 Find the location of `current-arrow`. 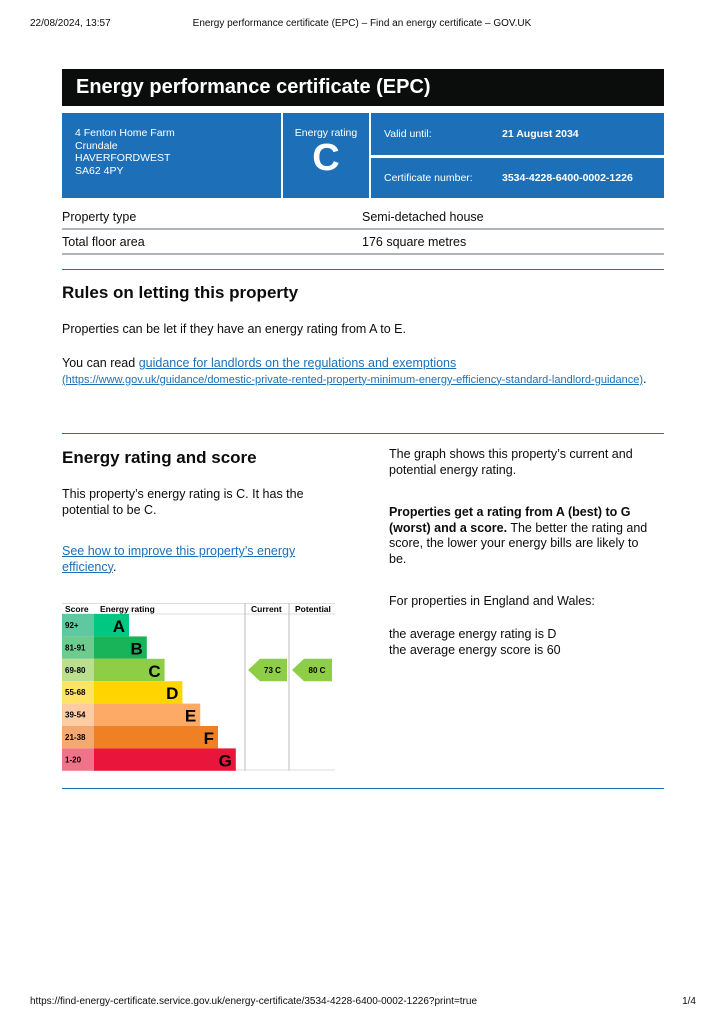

current-arrow is located at coordinates (267, 670).